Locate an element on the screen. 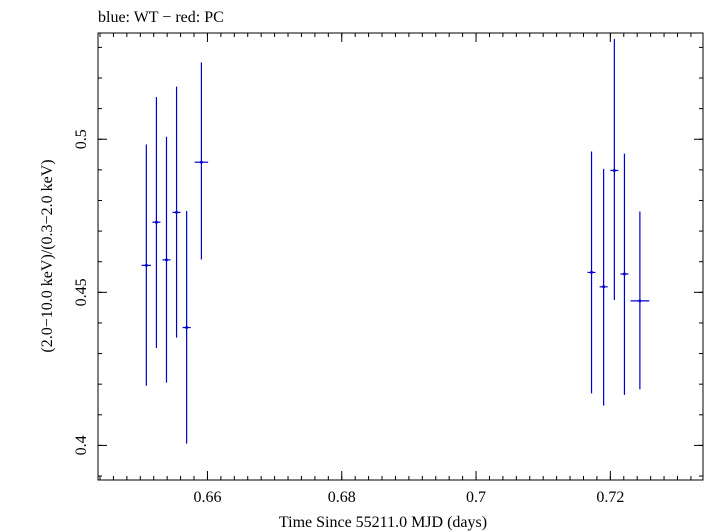  x-tick-label: 0.7 is located at coordinates (476, 497).